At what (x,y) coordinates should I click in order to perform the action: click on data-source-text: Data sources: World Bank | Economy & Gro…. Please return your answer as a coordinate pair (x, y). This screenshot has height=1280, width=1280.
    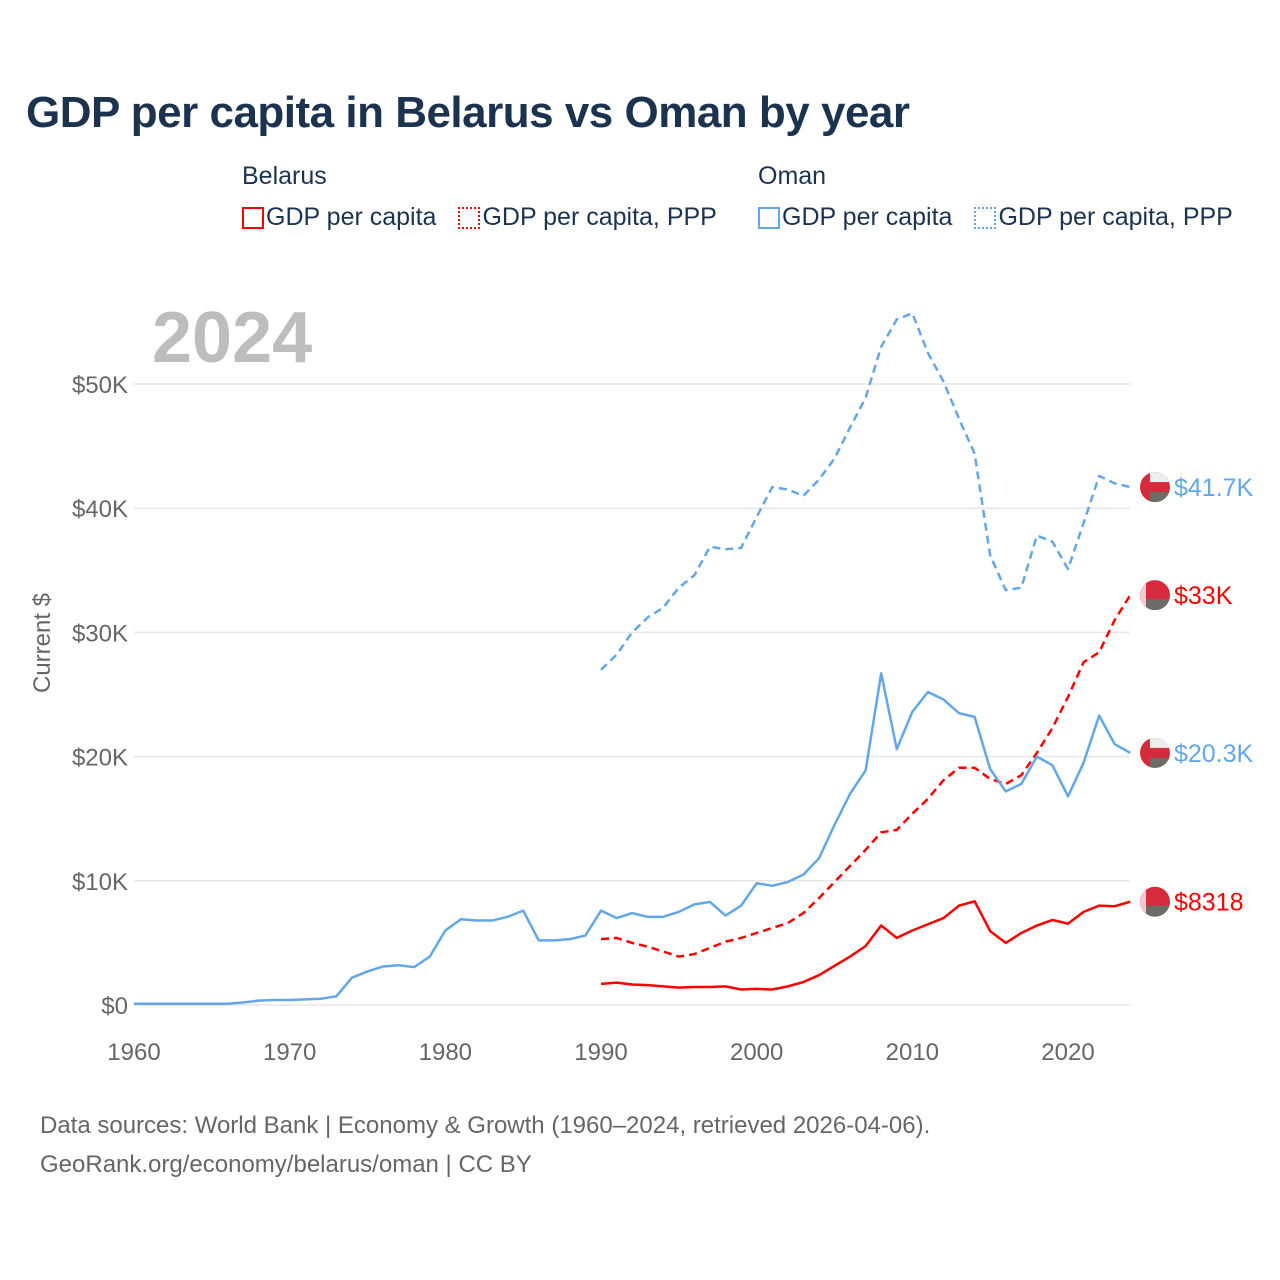
    Looking at the image, I should click on (485, 1125).